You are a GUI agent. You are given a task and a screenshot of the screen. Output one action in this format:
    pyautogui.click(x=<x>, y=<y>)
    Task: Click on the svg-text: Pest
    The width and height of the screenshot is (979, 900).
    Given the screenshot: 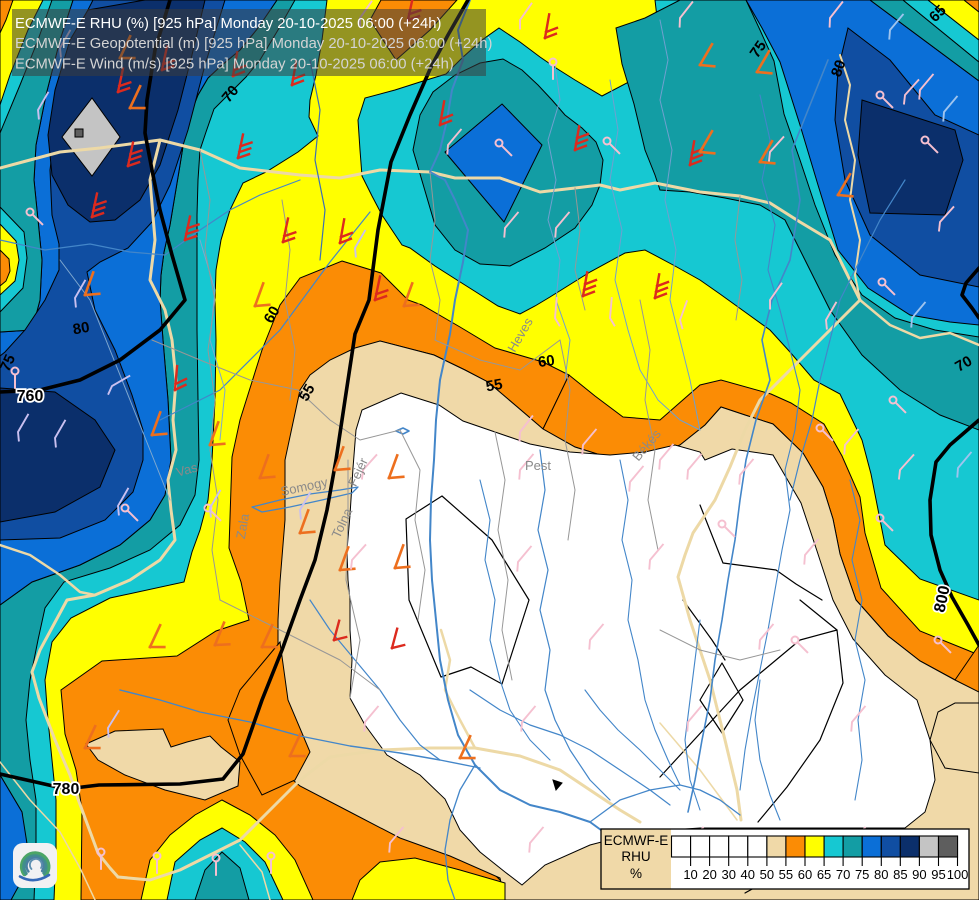 What is the action you would take?
    pyautogui.click(x=538, y=465)
    